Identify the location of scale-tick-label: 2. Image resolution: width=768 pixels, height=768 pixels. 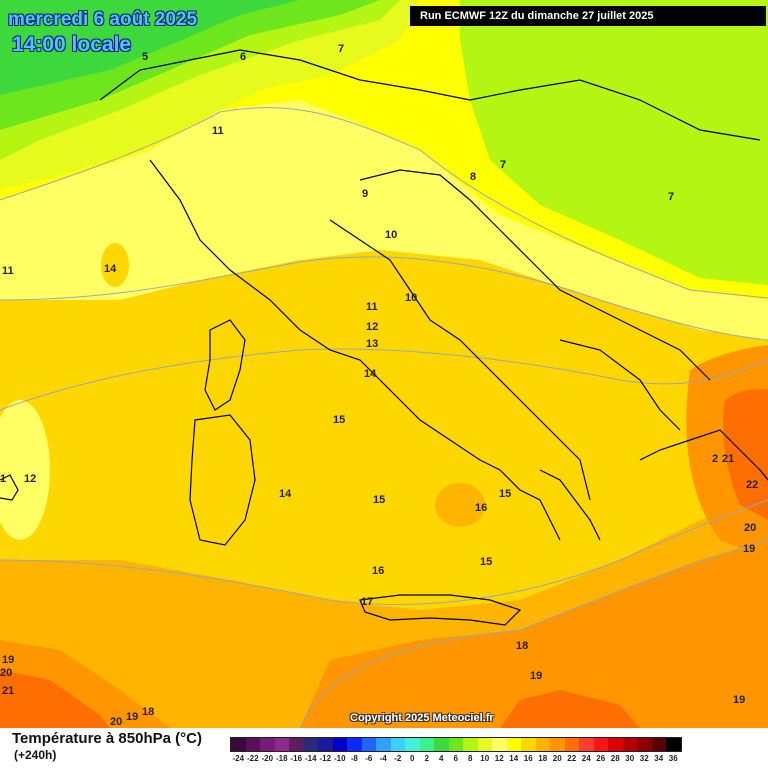
(426, 758).